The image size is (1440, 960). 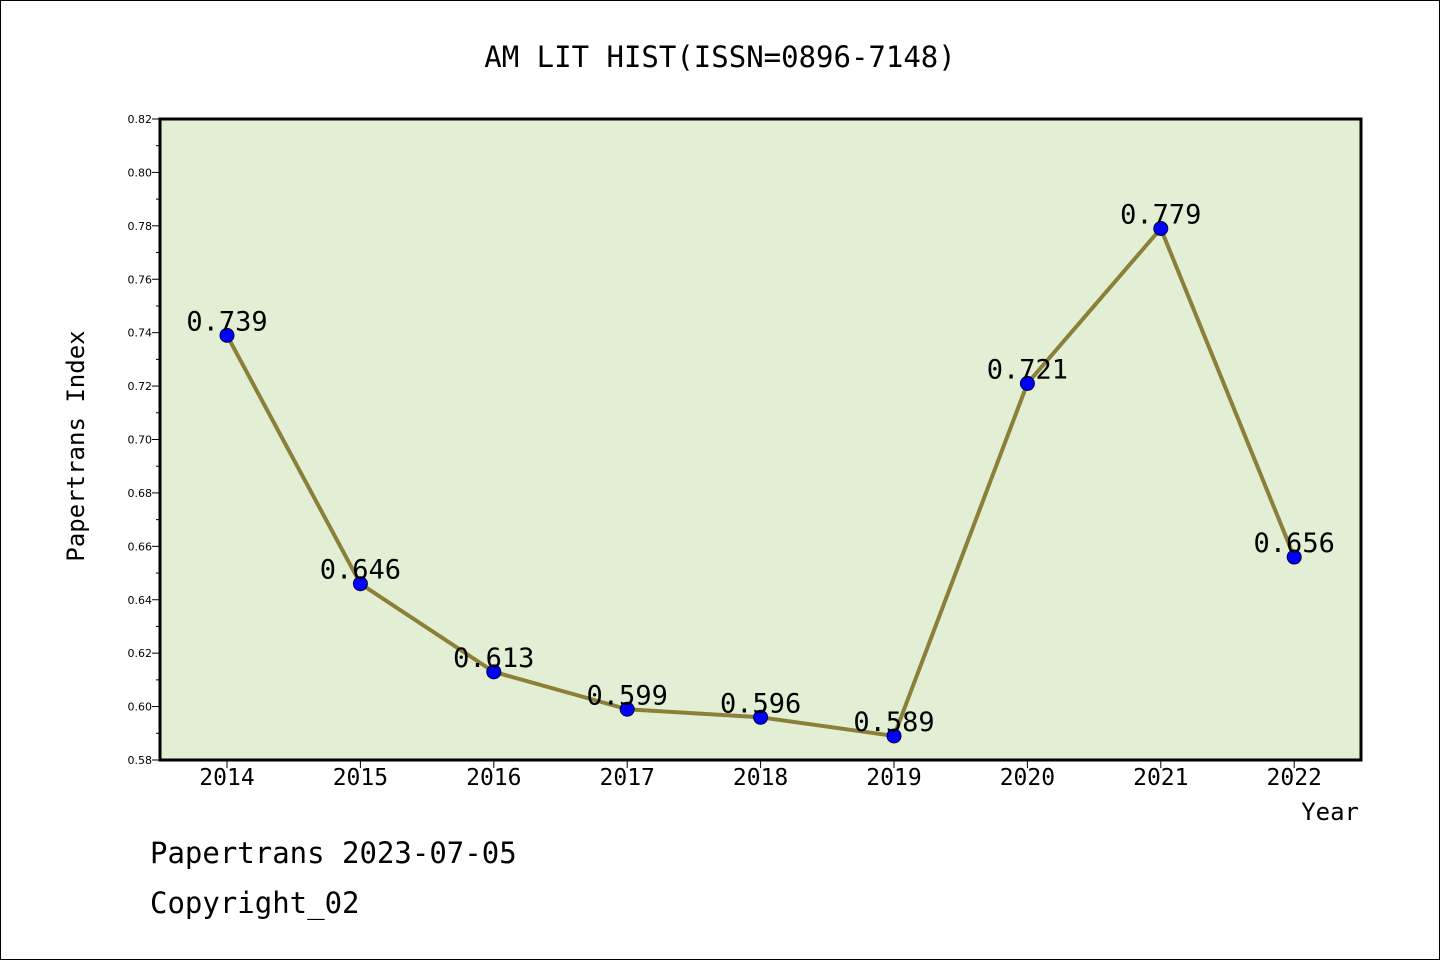 What do you see at coordinates (140, 440) in the screenshot?
I see `y-tick-label: 0.70` at bounding box center [140, 440].